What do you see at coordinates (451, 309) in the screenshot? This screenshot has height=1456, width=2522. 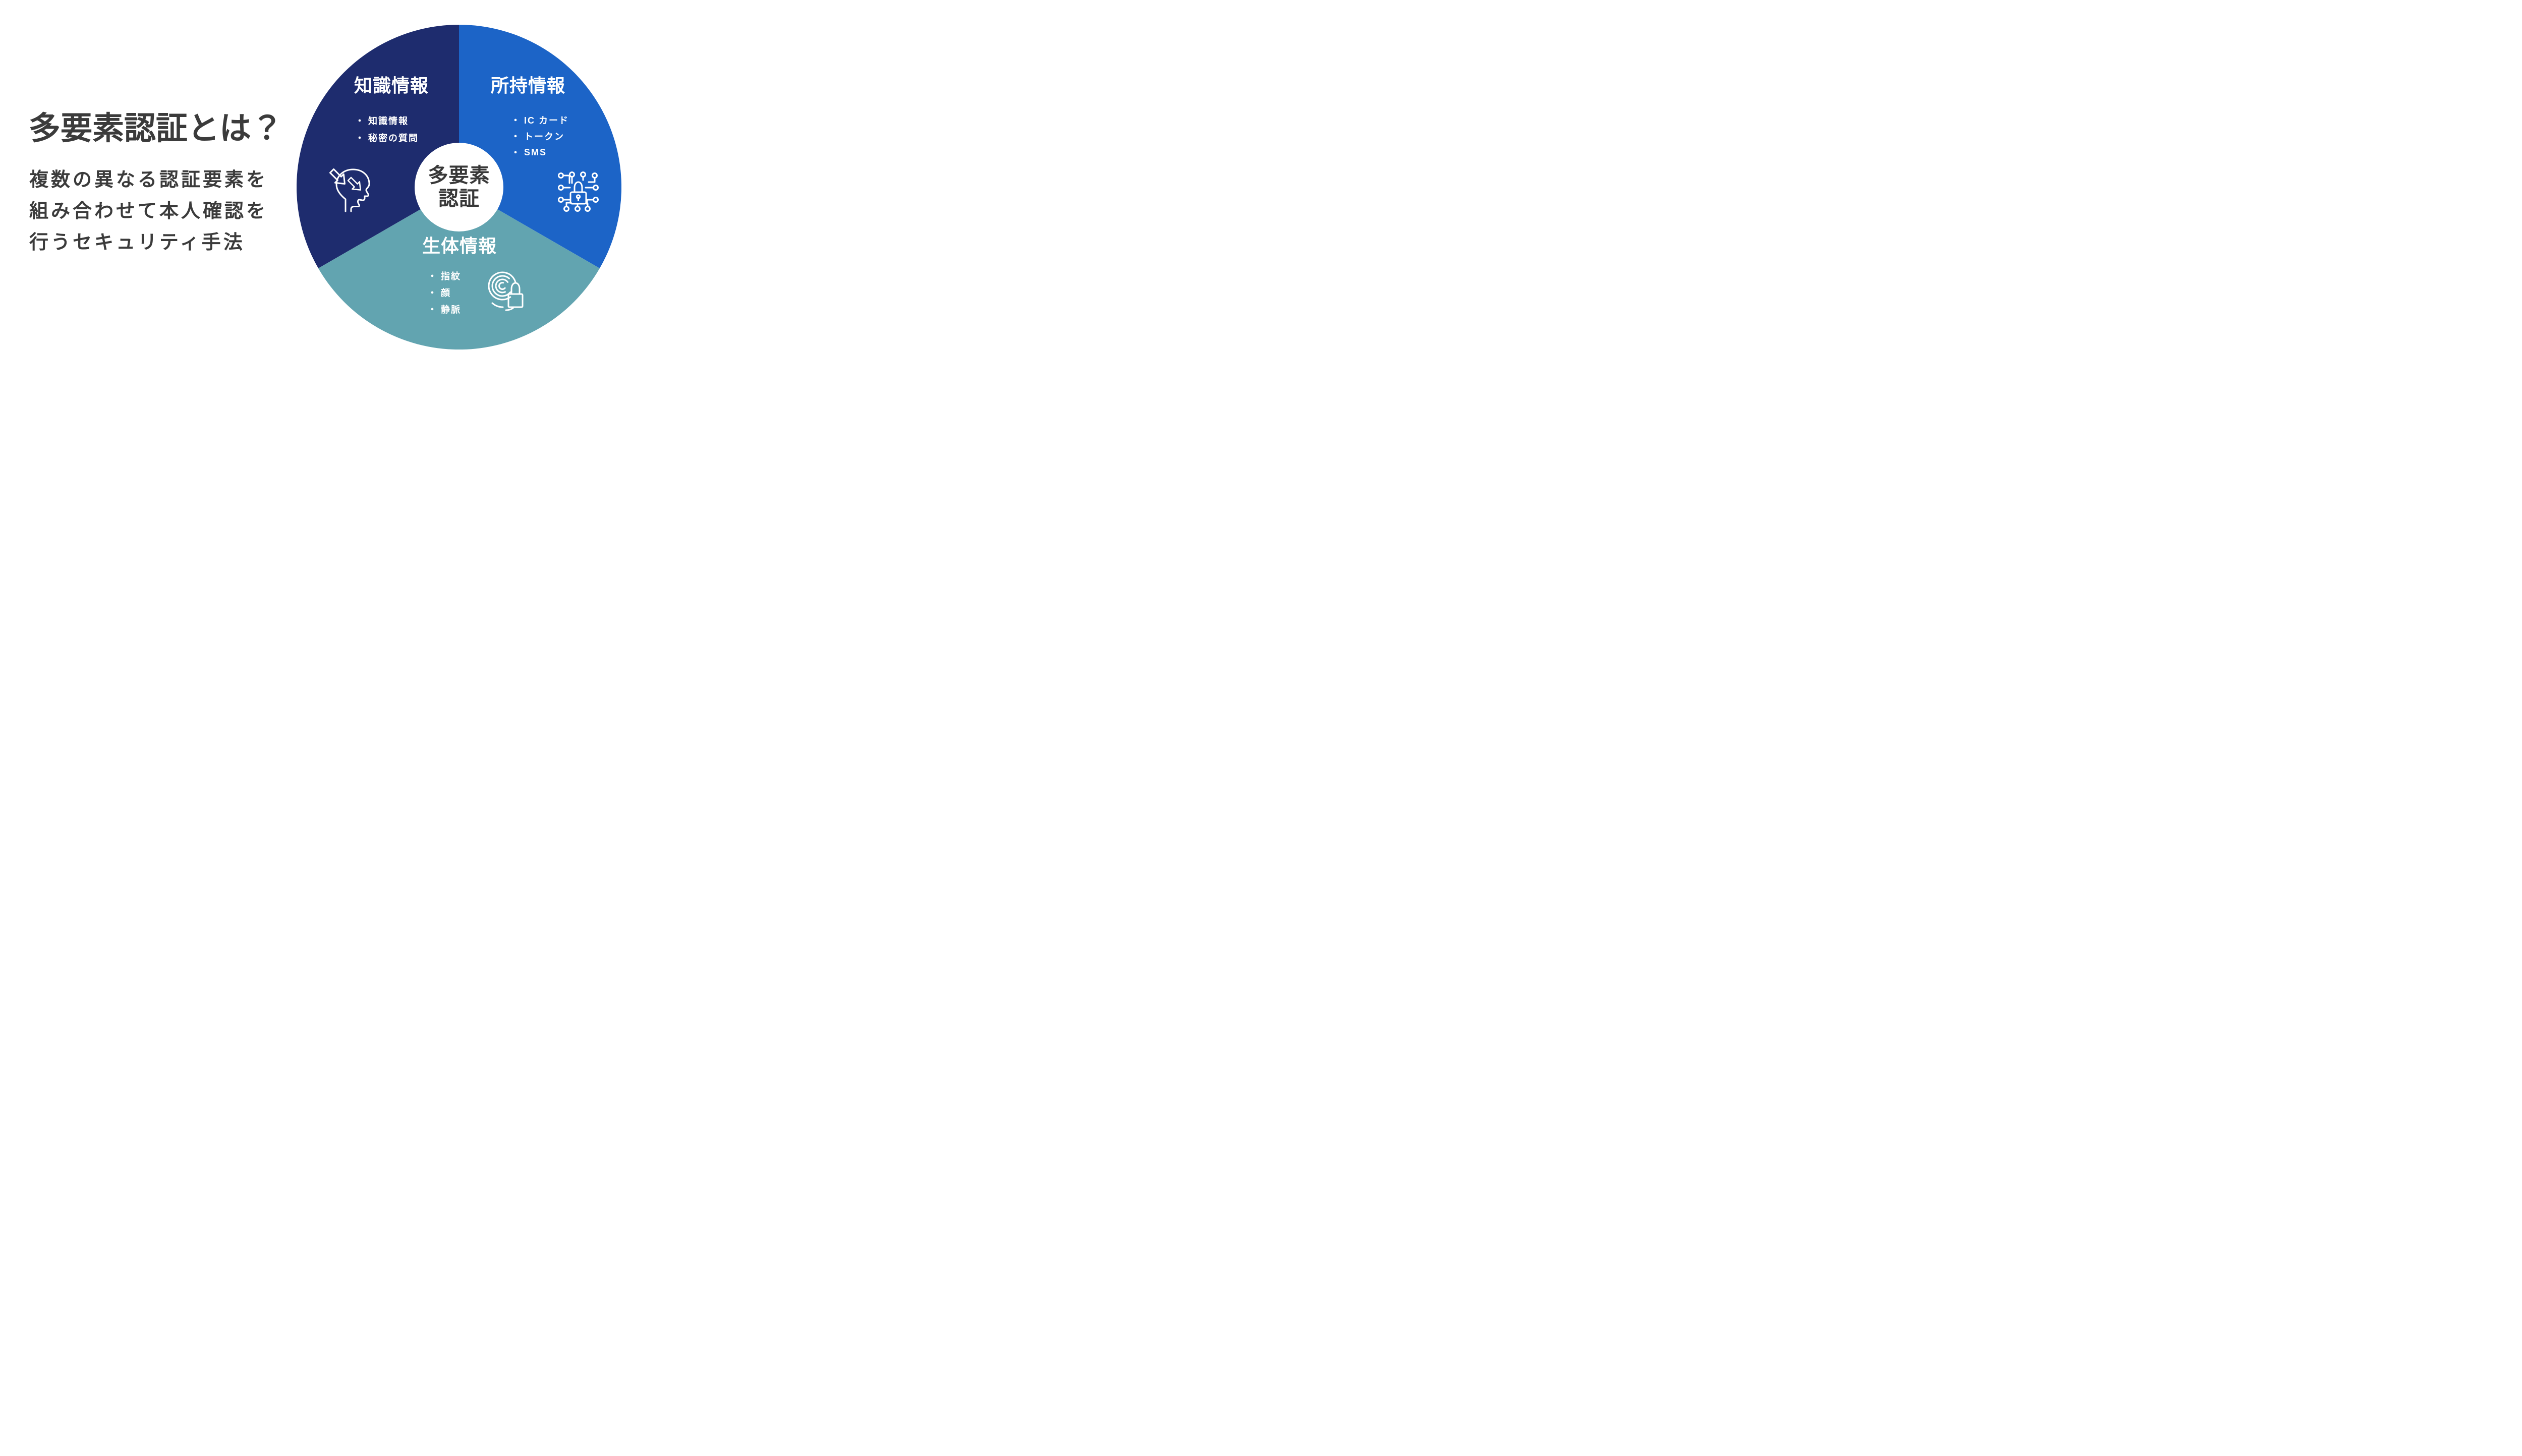 I see `bullet-label: 静脈` at bounding box center [451, 309].